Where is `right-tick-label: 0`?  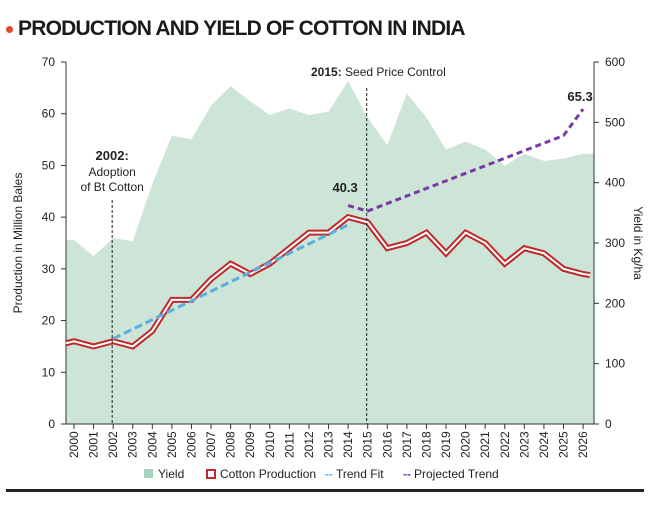
right-tick-label: 0 is located at coordinates (608, 424).